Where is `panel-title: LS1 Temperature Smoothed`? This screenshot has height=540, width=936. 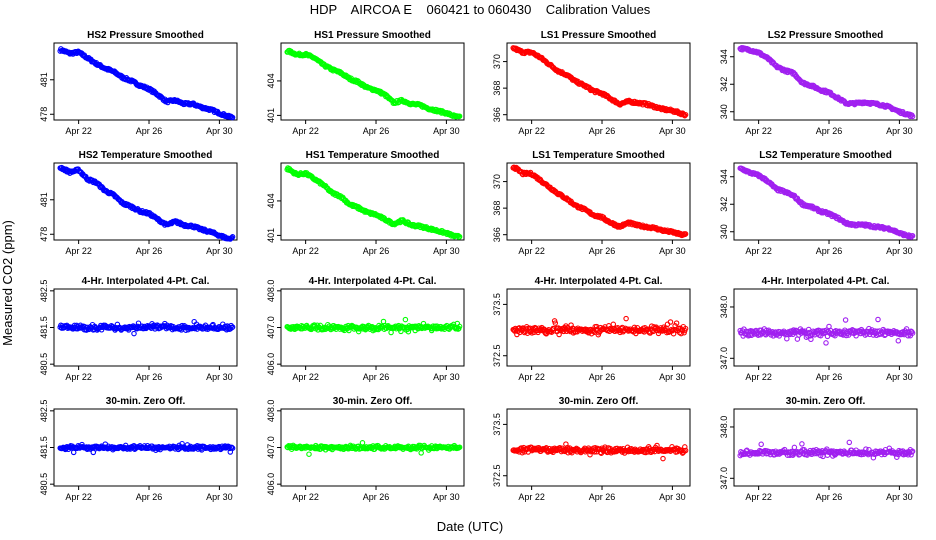
panel-title: LS1 Temperature Smoothed is located at coordinates (598, 155).